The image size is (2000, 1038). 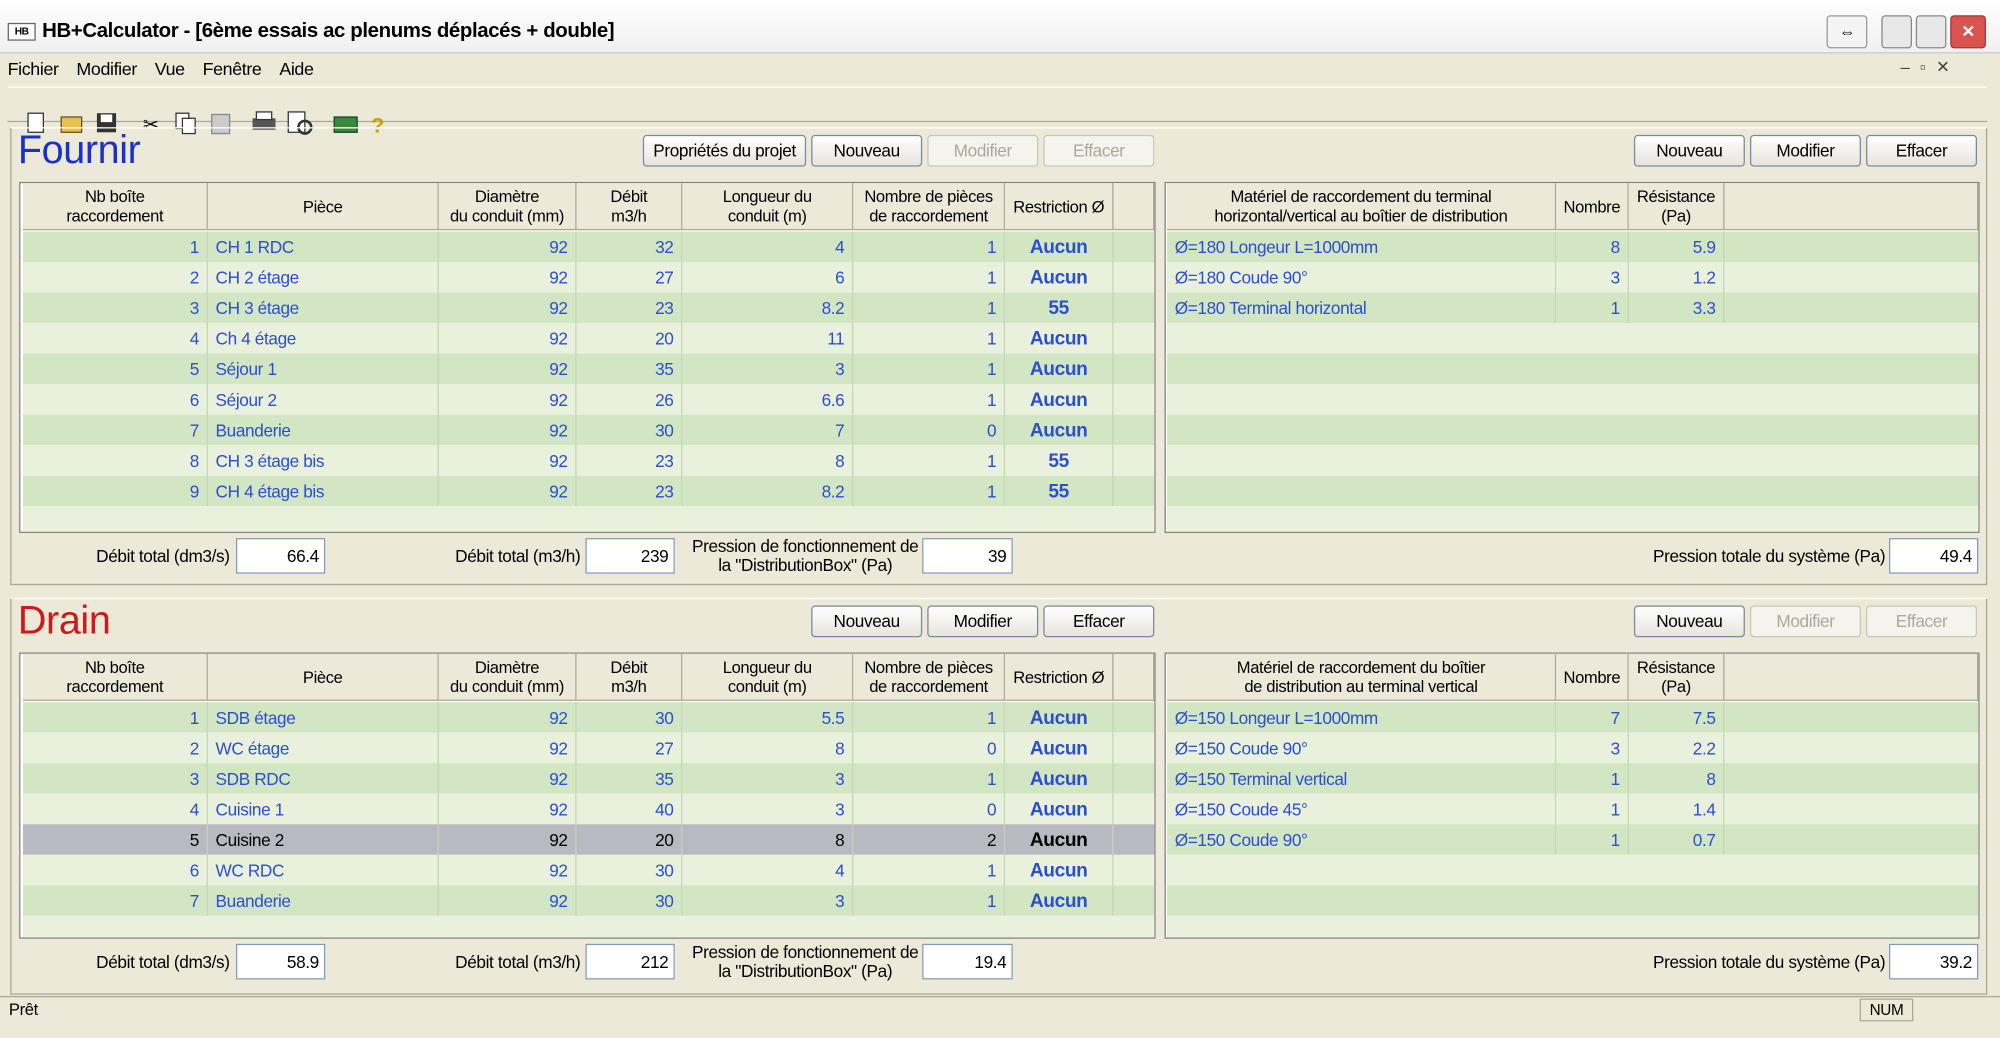 What do you see at coordinates (323, 399) in the screenshot?
I see `table-cell: Séjour 2` at bounding box center [323, 399].